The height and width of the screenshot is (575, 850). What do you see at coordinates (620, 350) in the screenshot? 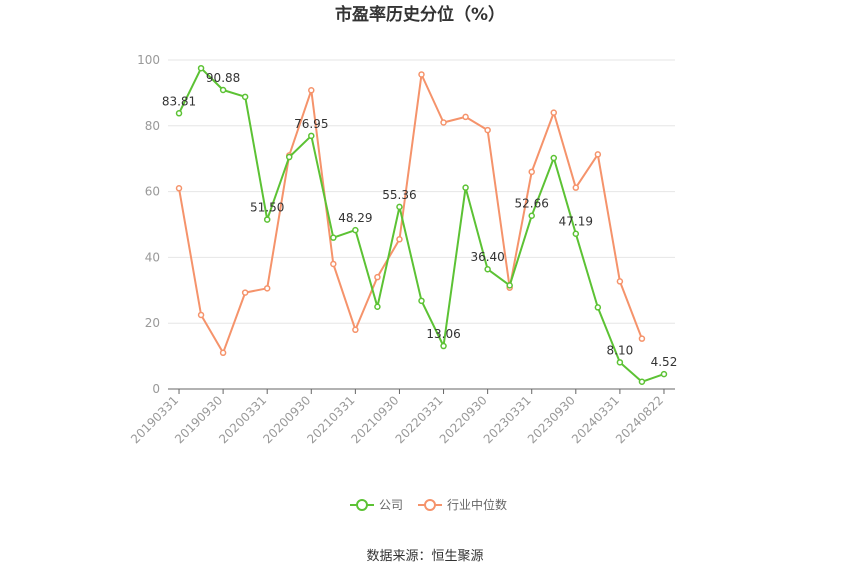
I see `data-label-20: 8.10` at bounding box center [620, 350].